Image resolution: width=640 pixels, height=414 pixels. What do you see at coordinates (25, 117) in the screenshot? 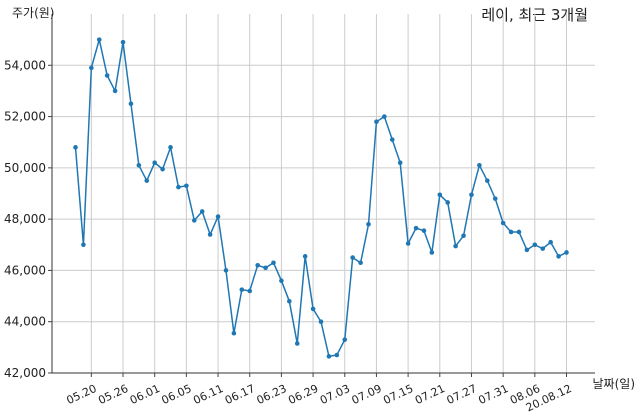
I see `y-tick-label: 52,000` at bounding box center [25, 117].